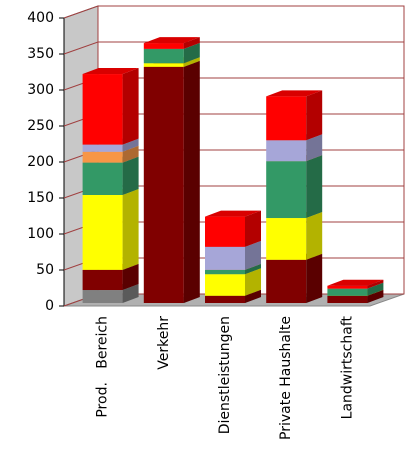  What do you see at coordinates (40, 162) in the screenshot?
I see `y-tick-label: 200` at bounding box center [40, 162].